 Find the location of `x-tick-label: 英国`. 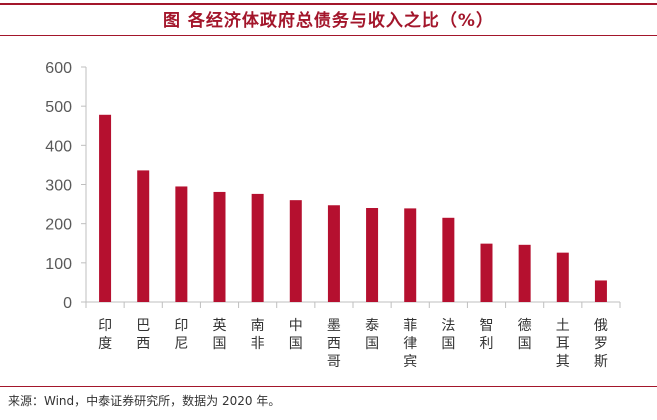

x-tick-label: 英国 is located at coordinates (220, 334).